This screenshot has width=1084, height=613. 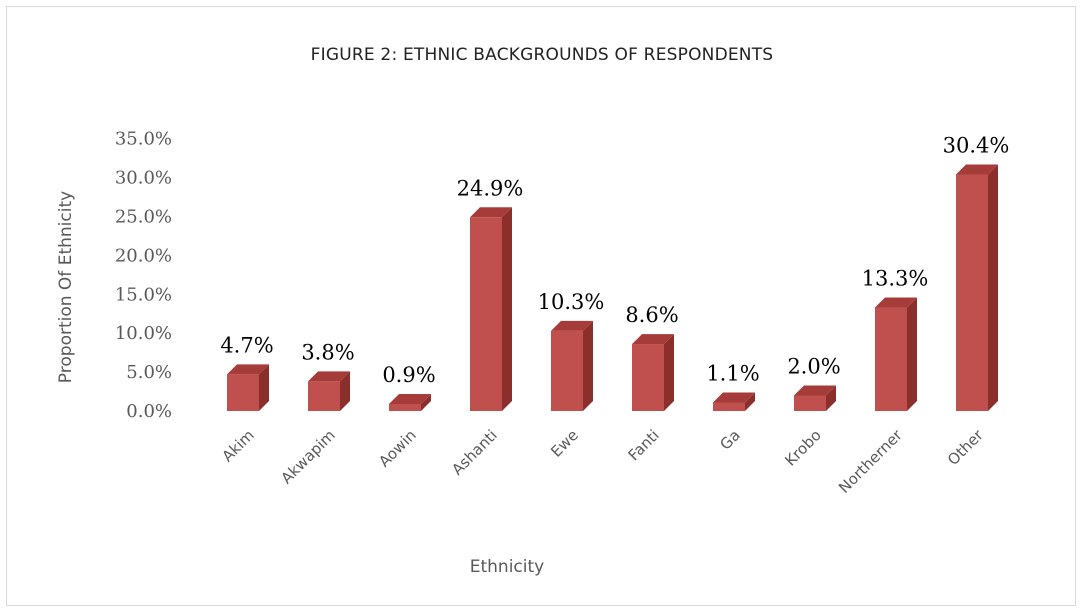 I want to click on bar-fanti, so click(x=653, y=372).